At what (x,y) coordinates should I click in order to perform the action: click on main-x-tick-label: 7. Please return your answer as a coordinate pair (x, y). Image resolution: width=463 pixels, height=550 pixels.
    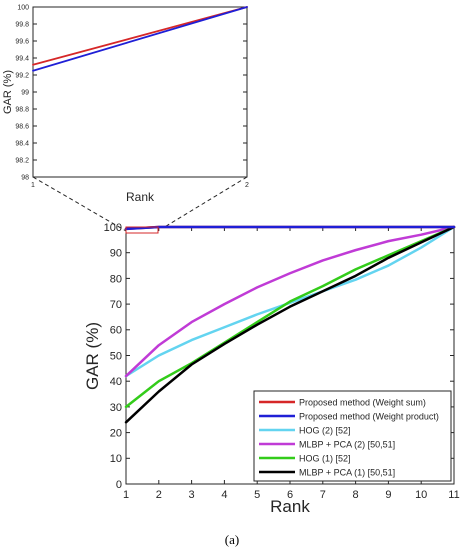
    Looking at the image, I should click on (323, 495).